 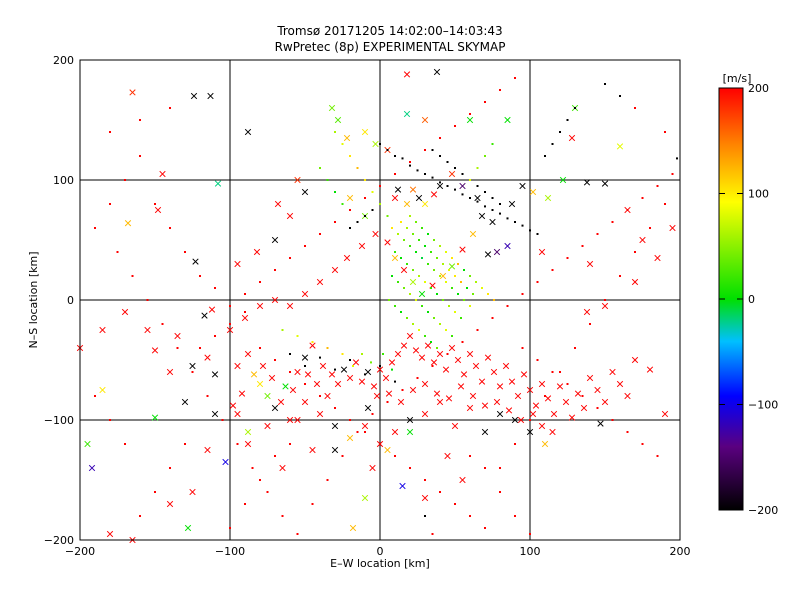 What do you see at coordinates (763, 510) in the screenshot?
I see `colorbar-tick-label: −200` at bounding box center [763, 510].